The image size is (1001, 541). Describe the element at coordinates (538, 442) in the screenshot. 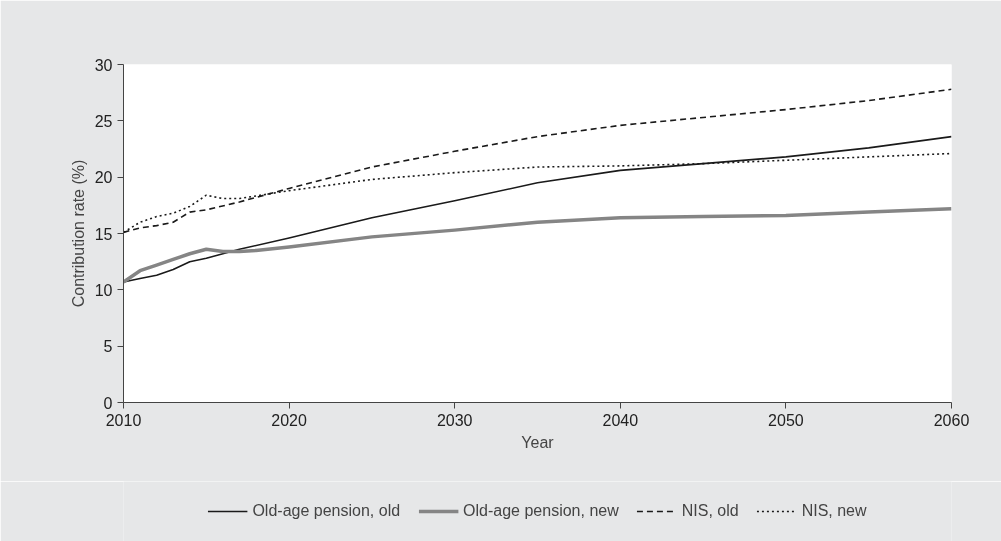

I see `x-axis-title: Year` at that location.